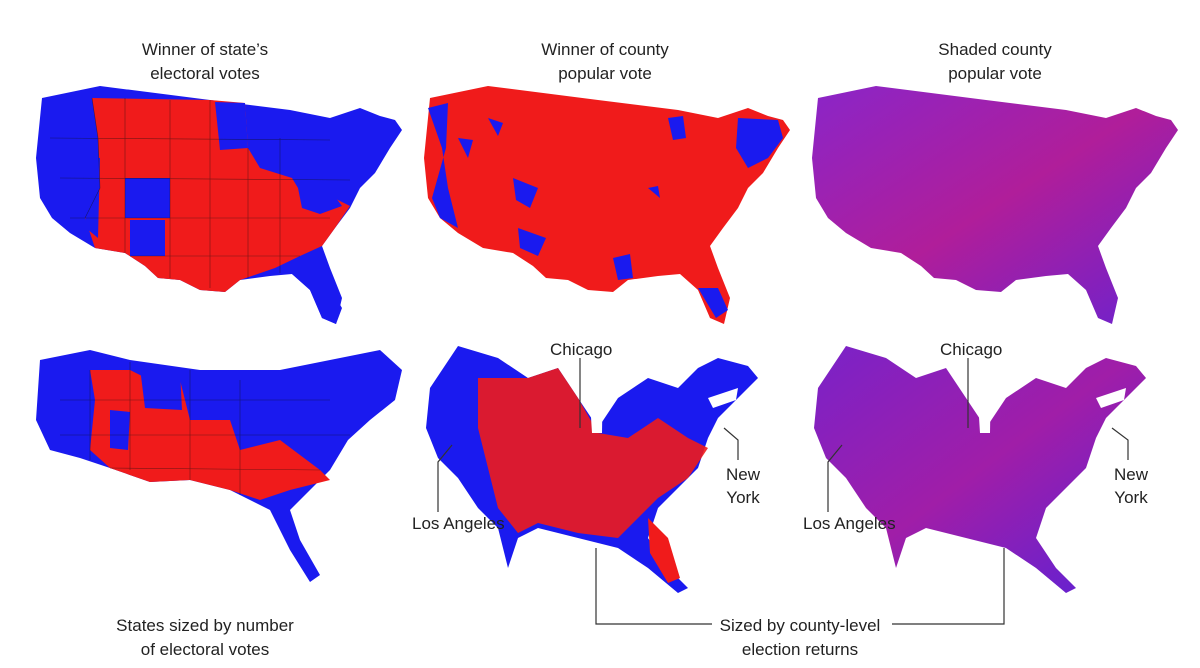  What do you see at coordinates (200, 192) in the screenshot?
I see `state-borders` at bounding box center [200, 192].